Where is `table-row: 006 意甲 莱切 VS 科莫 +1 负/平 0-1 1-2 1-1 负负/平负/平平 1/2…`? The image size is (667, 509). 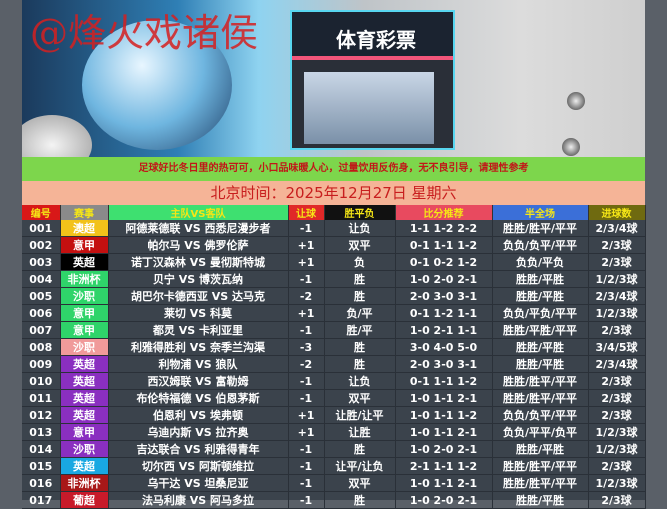
table-row: 006 意甲 莱切 VS 科莫 +1 负/平 0-1 1-2 1-1 负负/平负/平平 1/2… is located at coordinates (334, 313).